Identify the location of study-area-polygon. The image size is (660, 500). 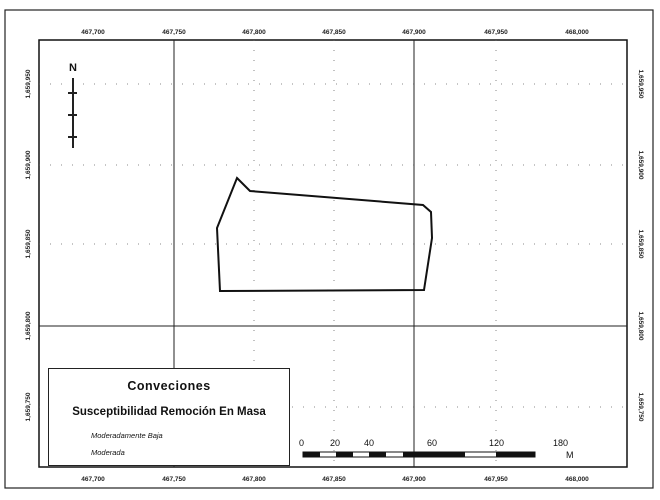
(324, 234).